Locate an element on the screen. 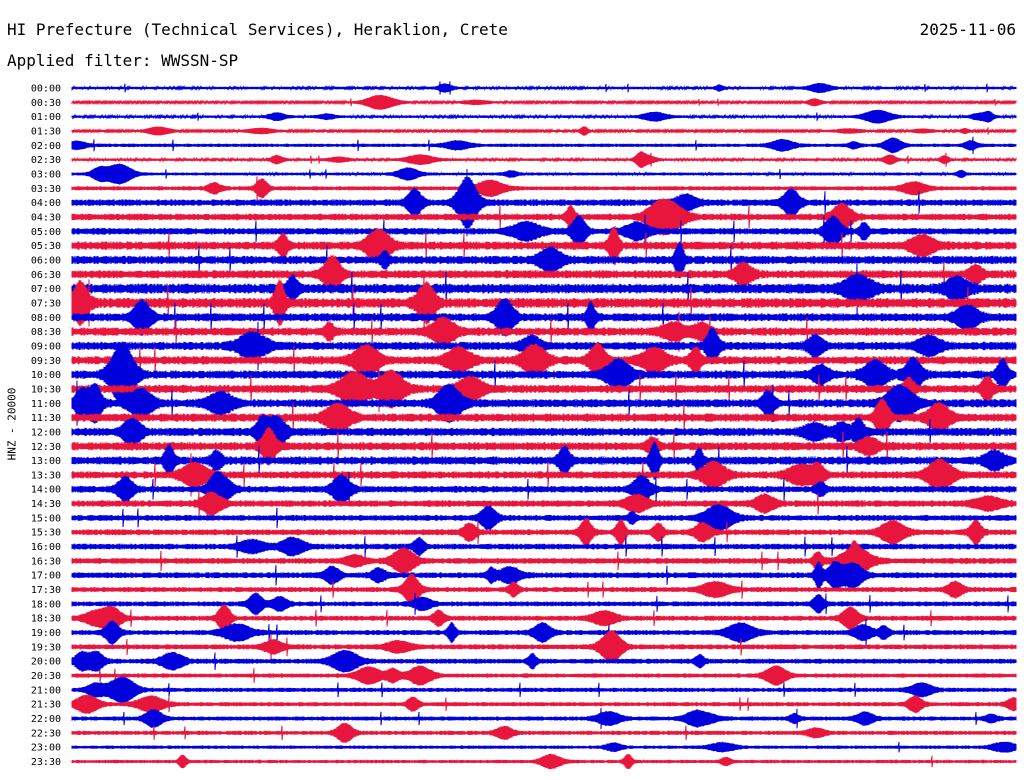  row-time-label: 15:30 is located at coordinates (46, 533).